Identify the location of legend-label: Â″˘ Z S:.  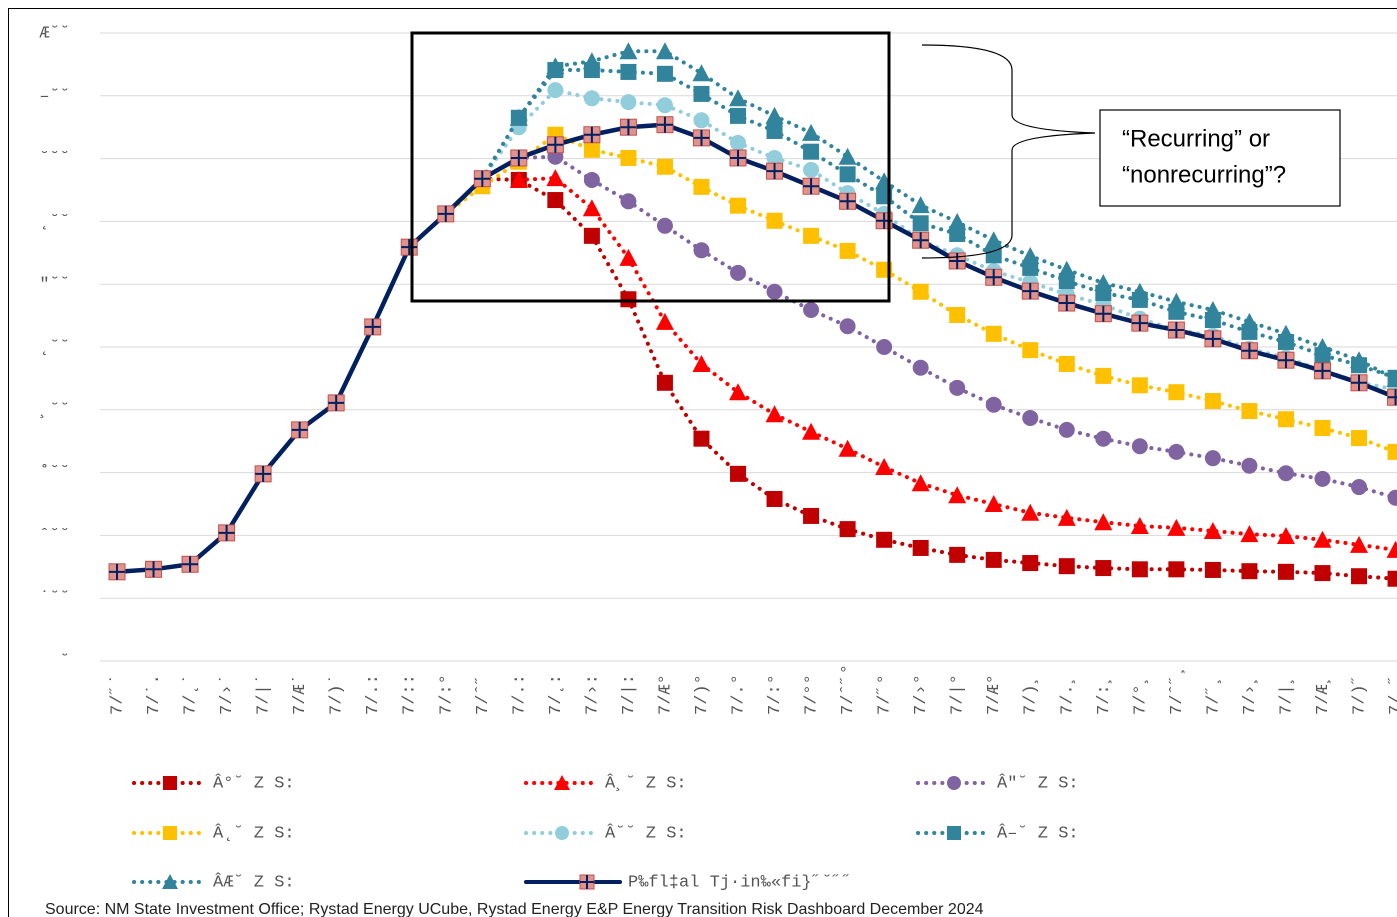
(1038, 783).